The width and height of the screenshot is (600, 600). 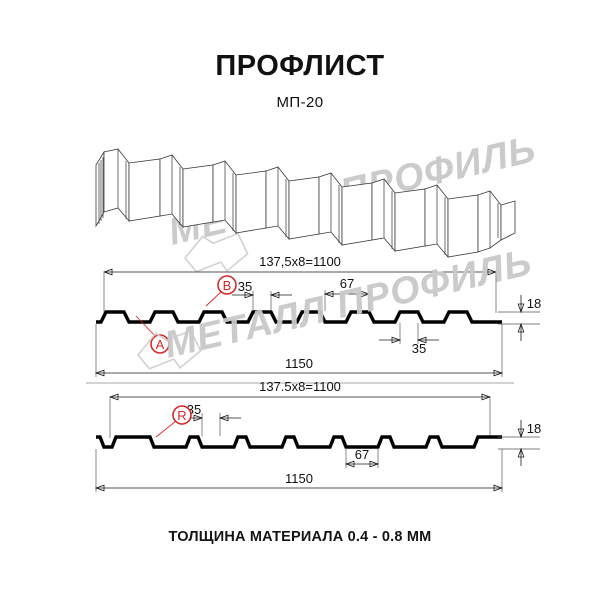 I want to click on callout-r: R, so click(x=173, y=421).